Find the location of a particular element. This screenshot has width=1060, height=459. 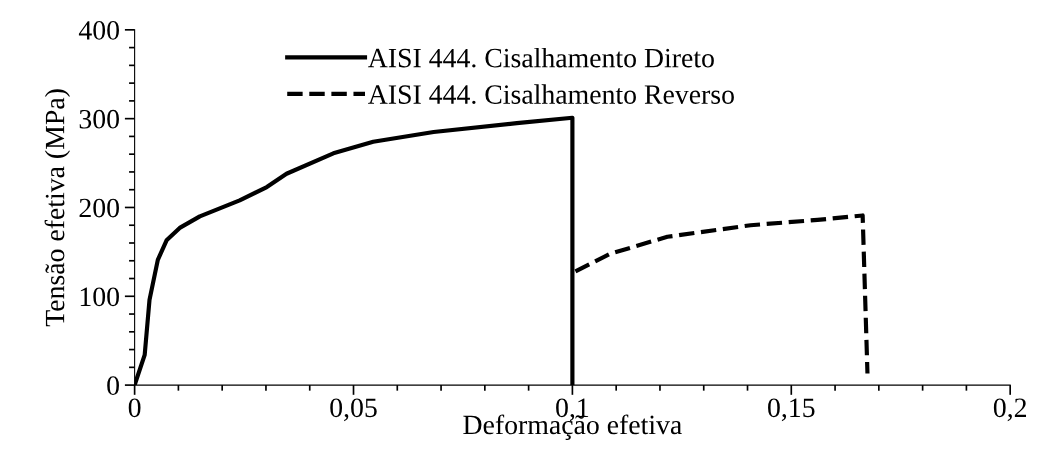

y-tick-label: 100 is located at coordinates (99, 297).